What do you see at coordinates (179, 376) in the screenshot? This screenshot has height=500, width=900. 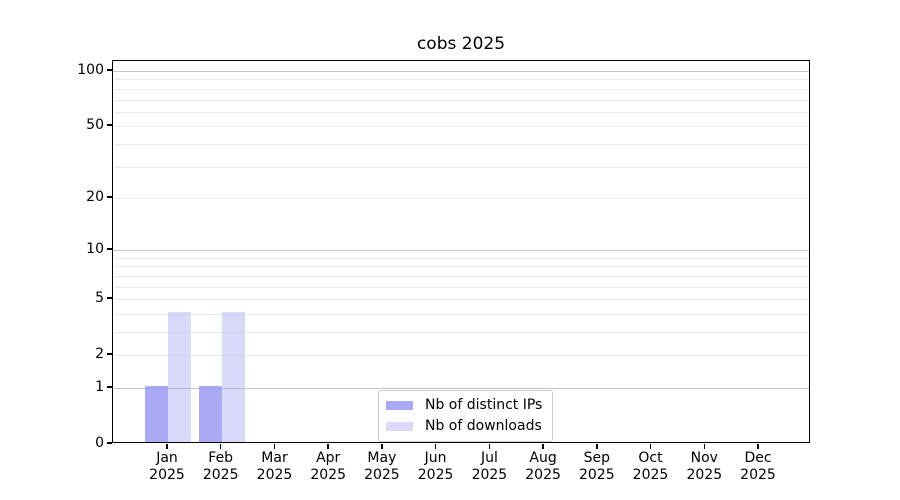 I see `bar-downloads-jan` at bounding box center [179, 376].